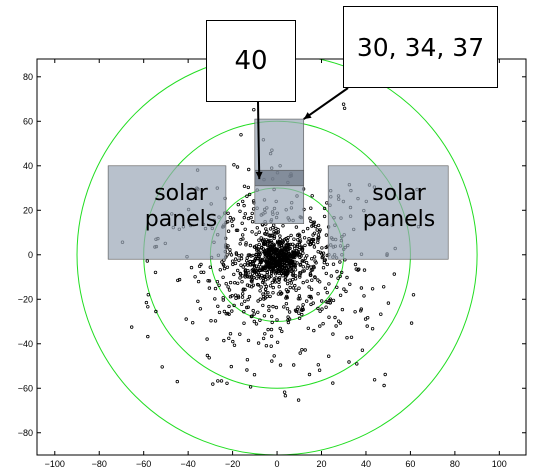 The height and width of the screenshot is (472, 541). What do you see at coordinates (28, 121) in the screenshot?
I see `y-tick-label: 60` at bounding box center [28, 121].